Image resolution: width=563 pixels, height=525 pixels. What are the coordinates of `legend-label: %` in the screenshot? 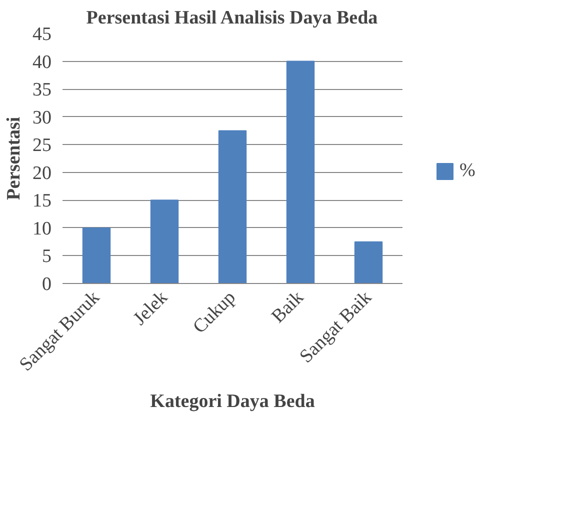 It's located at (468, 171).